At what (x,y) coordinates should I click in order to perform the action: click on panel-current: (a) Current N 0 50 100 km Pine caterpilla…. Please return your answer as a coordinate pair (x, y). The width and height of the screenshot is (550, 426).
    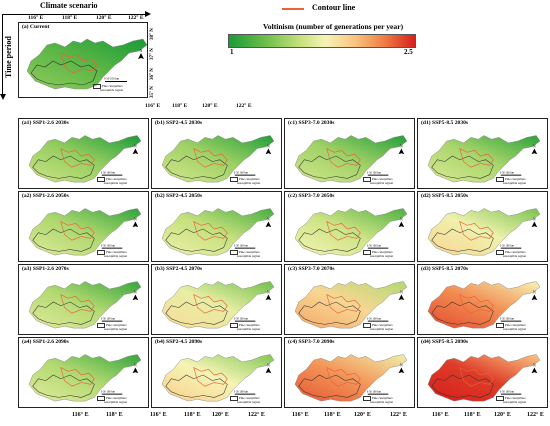
    Looking at the image, I should click on (83, 60).